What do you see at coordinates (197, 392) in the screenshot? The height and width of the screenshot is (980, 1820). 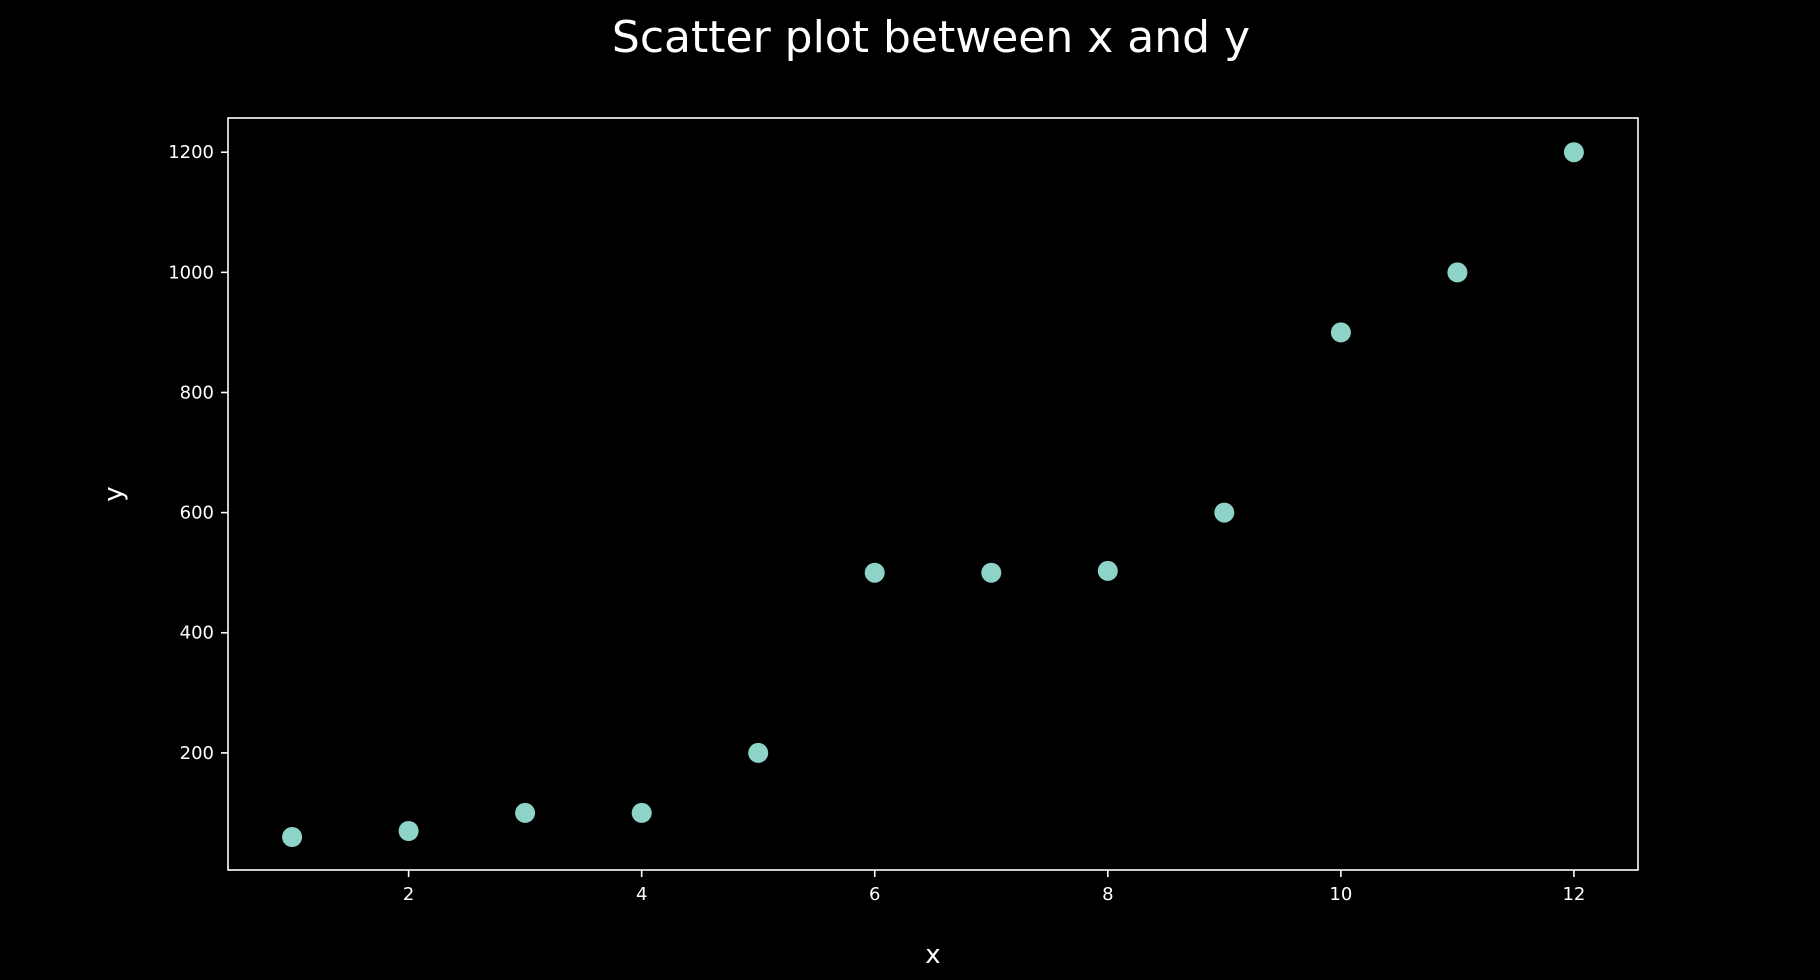 I see `y-tick-label: 800` at bounding box center [197, 392].